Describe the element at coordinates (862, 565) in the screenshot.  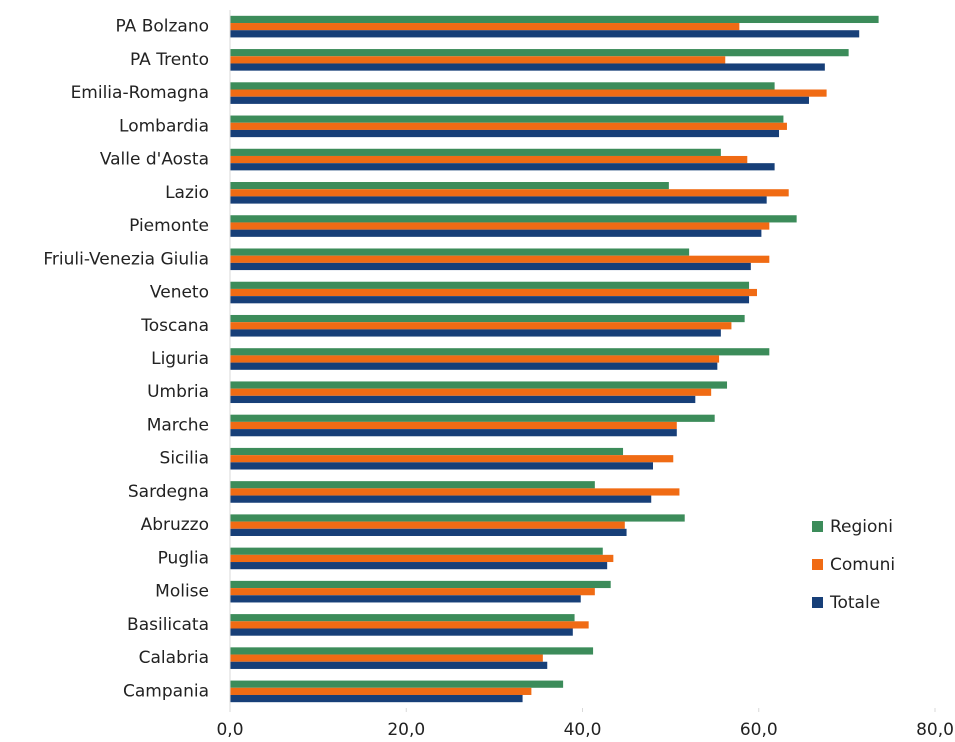
I see `legend-label: Comuni` at that location.